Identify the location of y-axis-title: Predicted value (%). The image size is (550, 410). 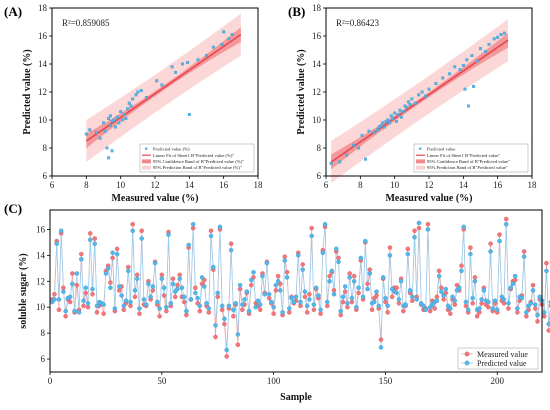
(301, 91).